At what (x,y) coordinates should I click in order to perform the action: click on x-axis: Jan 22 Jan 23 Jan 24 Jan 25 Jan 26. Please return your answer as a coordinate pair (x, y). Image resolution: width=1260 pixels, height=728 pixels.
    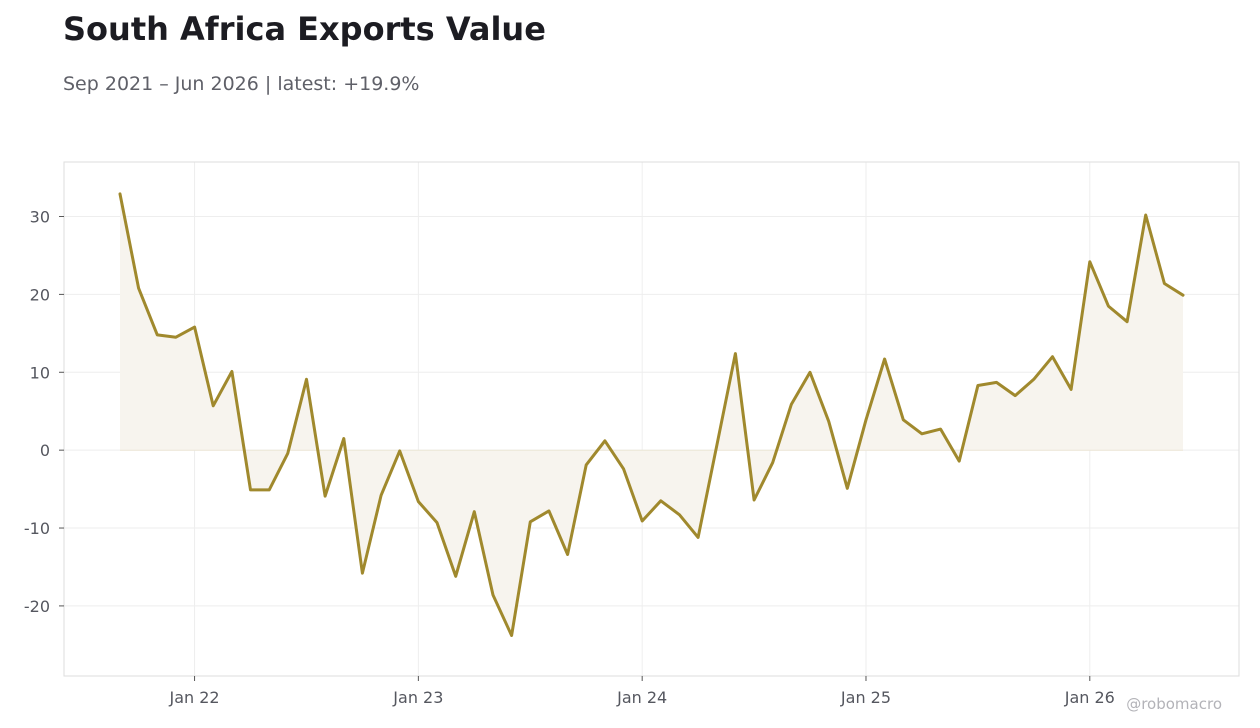
    Looking at the image, I should click on (642, 691).